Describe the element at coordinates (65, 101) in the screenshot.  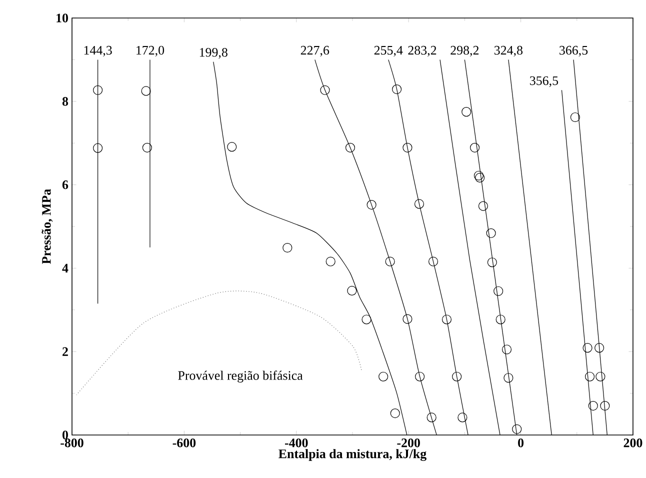
I see `y-tick-label: 8` at that location.